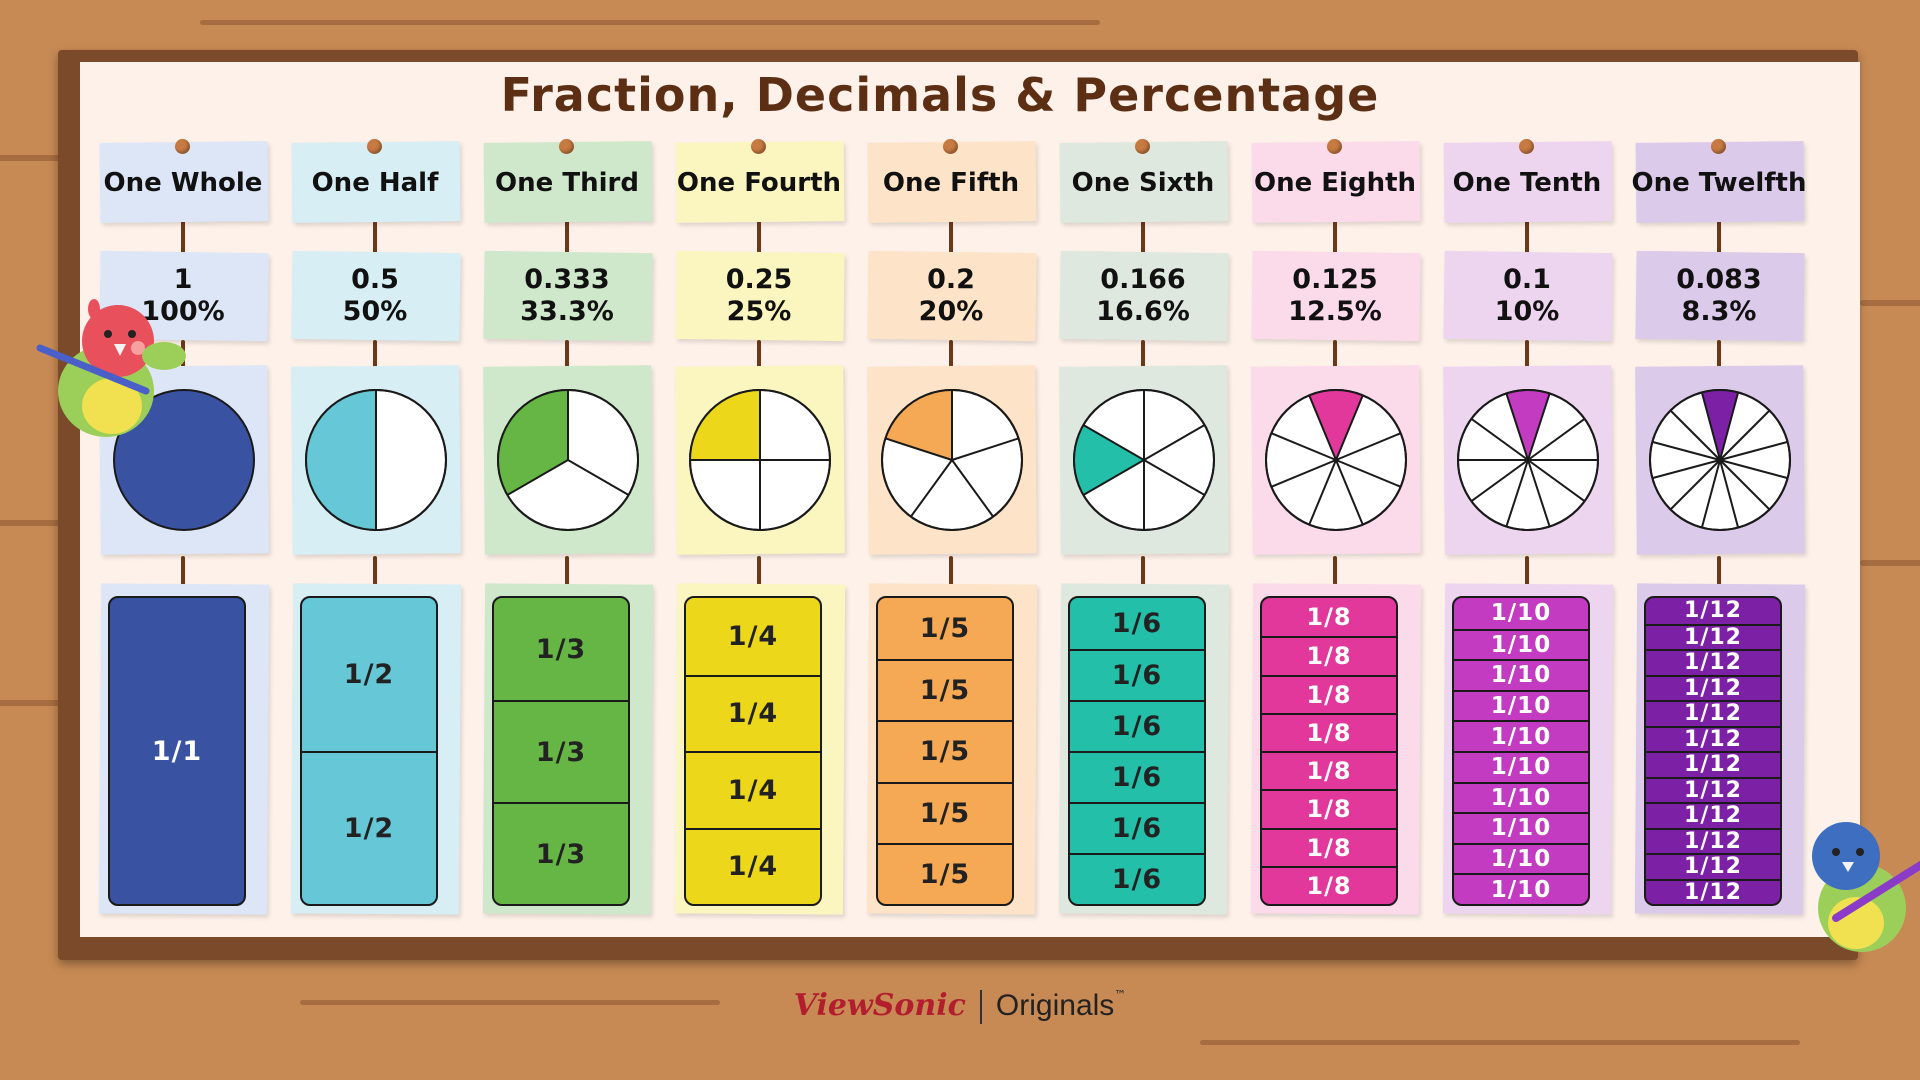  I want to click on fraction-segment: 1/1, so click(177, 751).